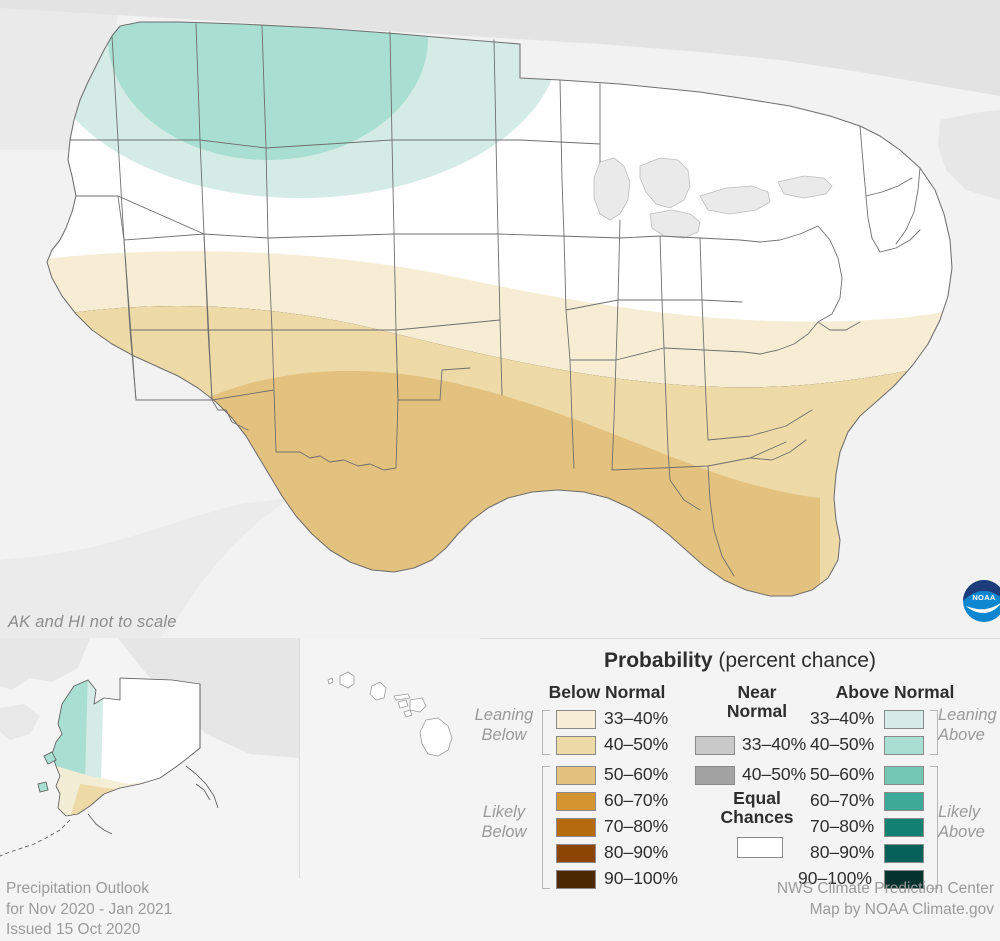  I want to click on footer-agency: NWS Climate Prediction Center, so click(885, 888).